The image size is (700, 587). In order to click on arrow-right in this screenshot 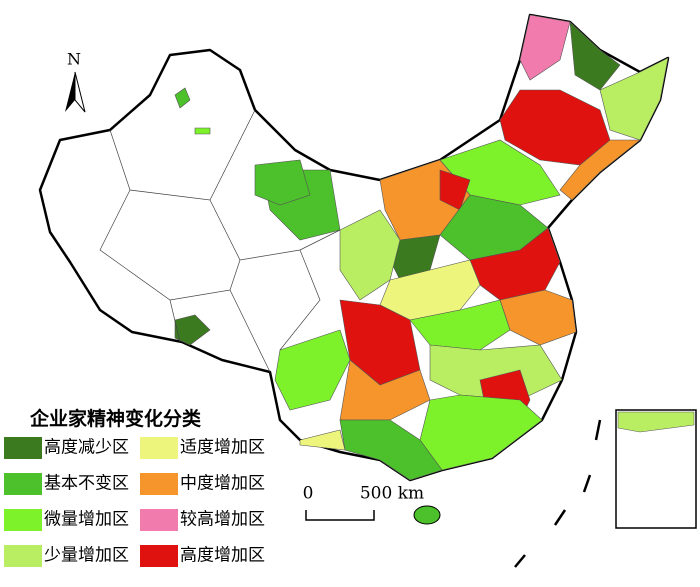, I will do `click(80, 92)`.